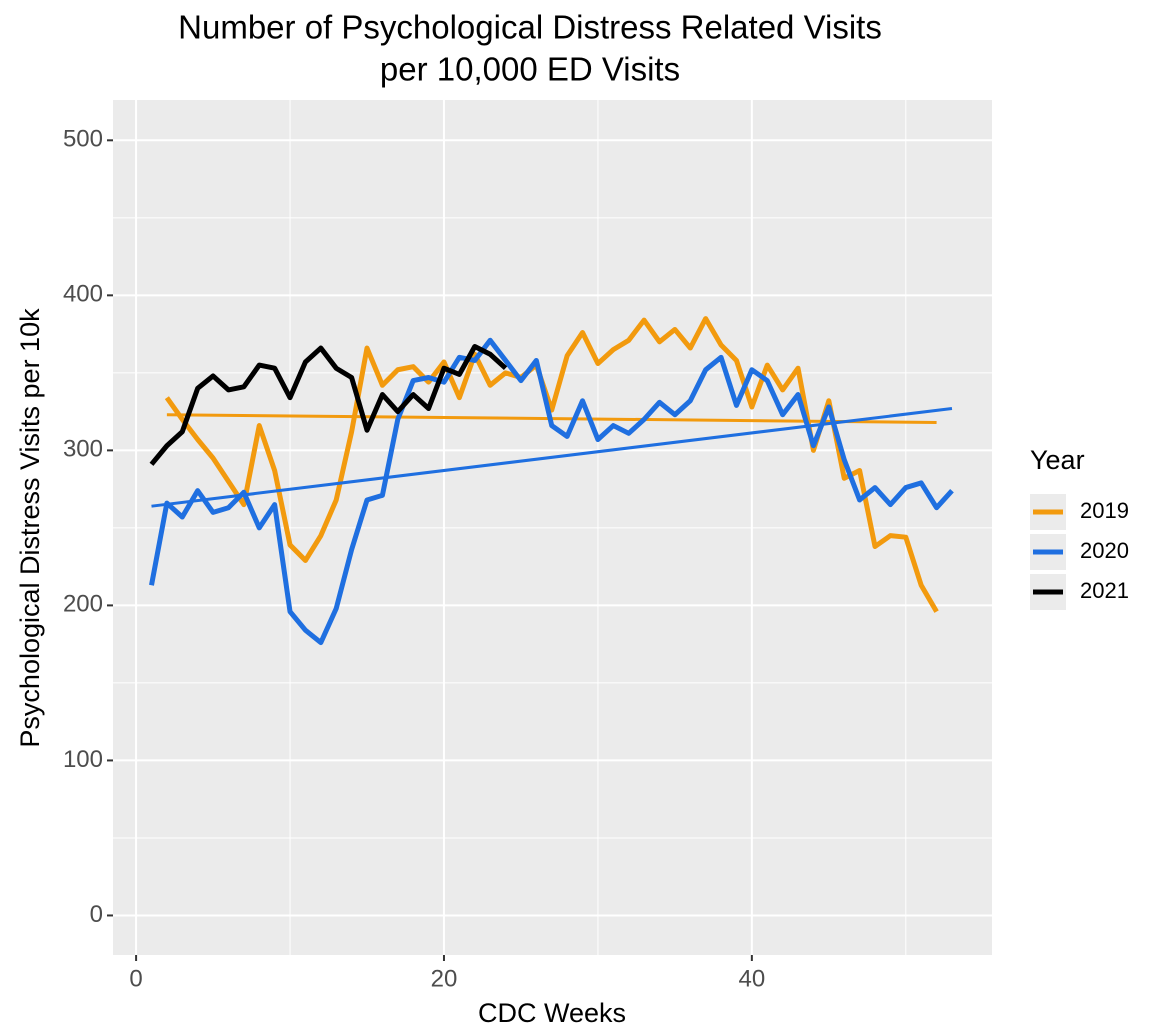 The image size is (1151, 1031). Describe the element at coordinates (135, 978) in the screenshot. I see `x-tick-label: 0` at that location.